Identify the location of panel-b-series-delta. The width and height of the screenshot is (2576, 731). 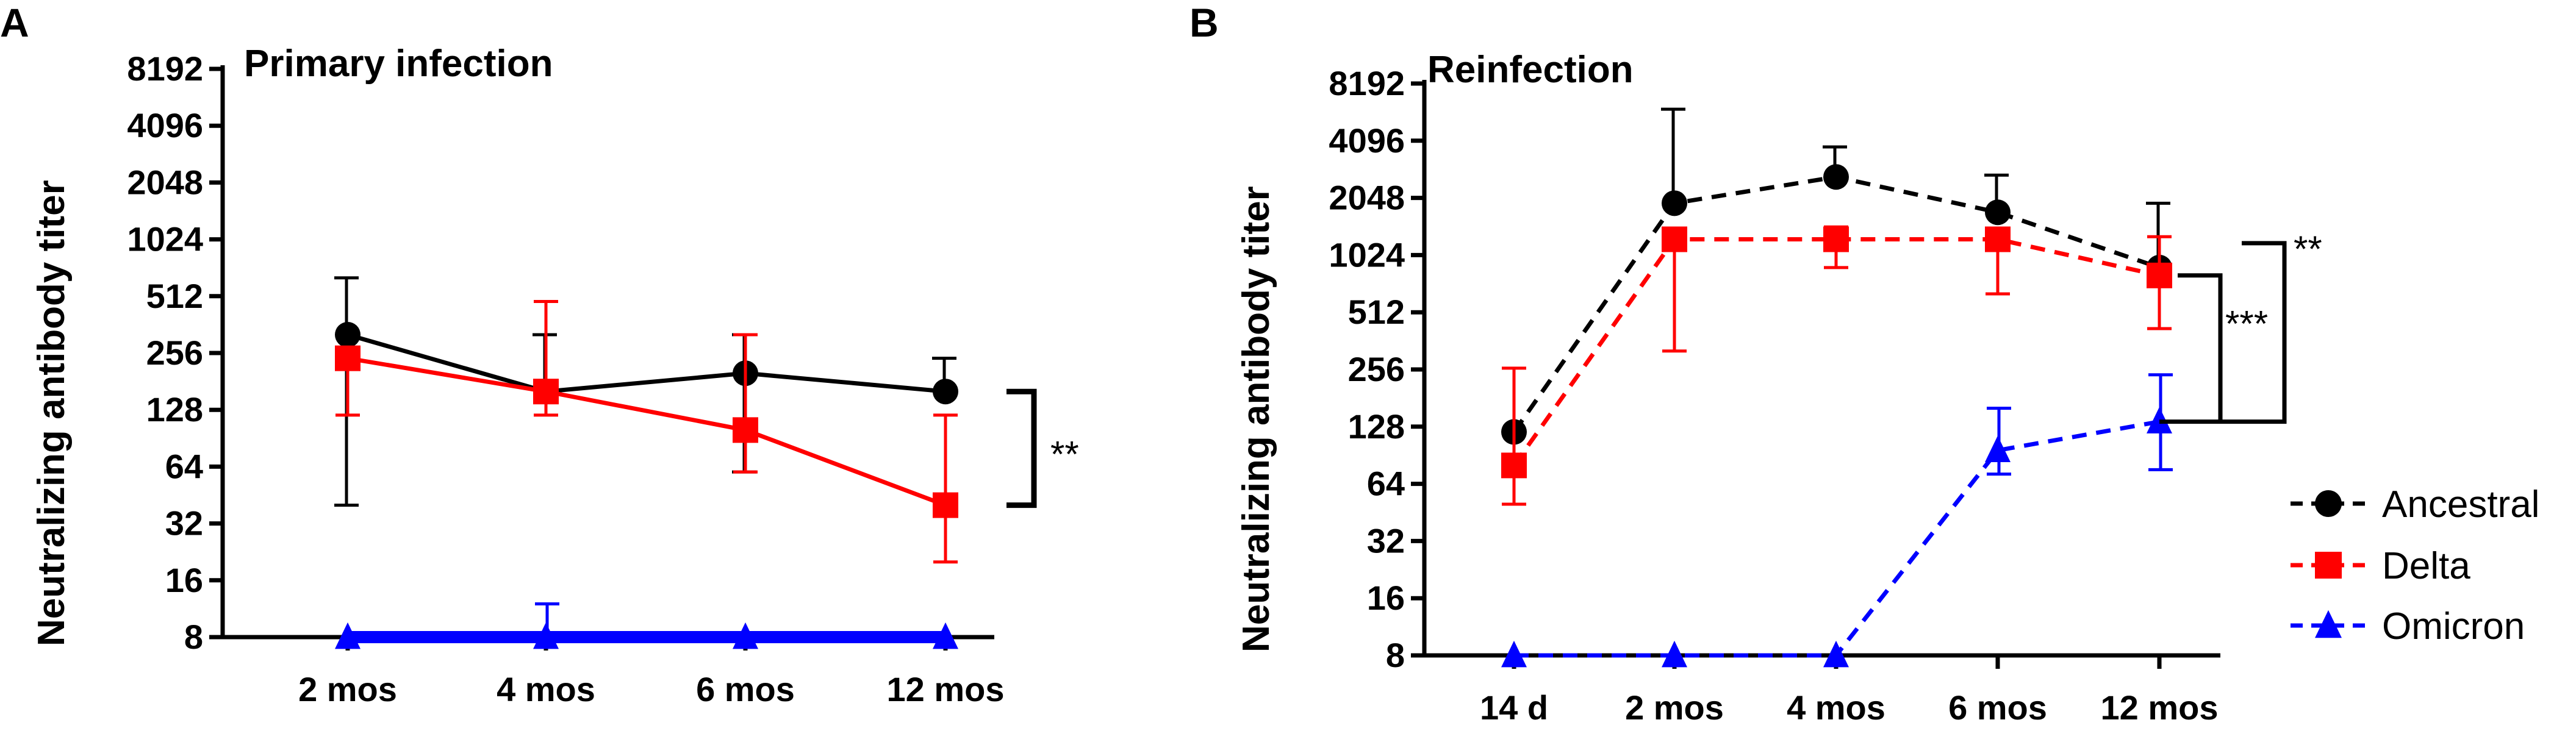
(1837, 365).